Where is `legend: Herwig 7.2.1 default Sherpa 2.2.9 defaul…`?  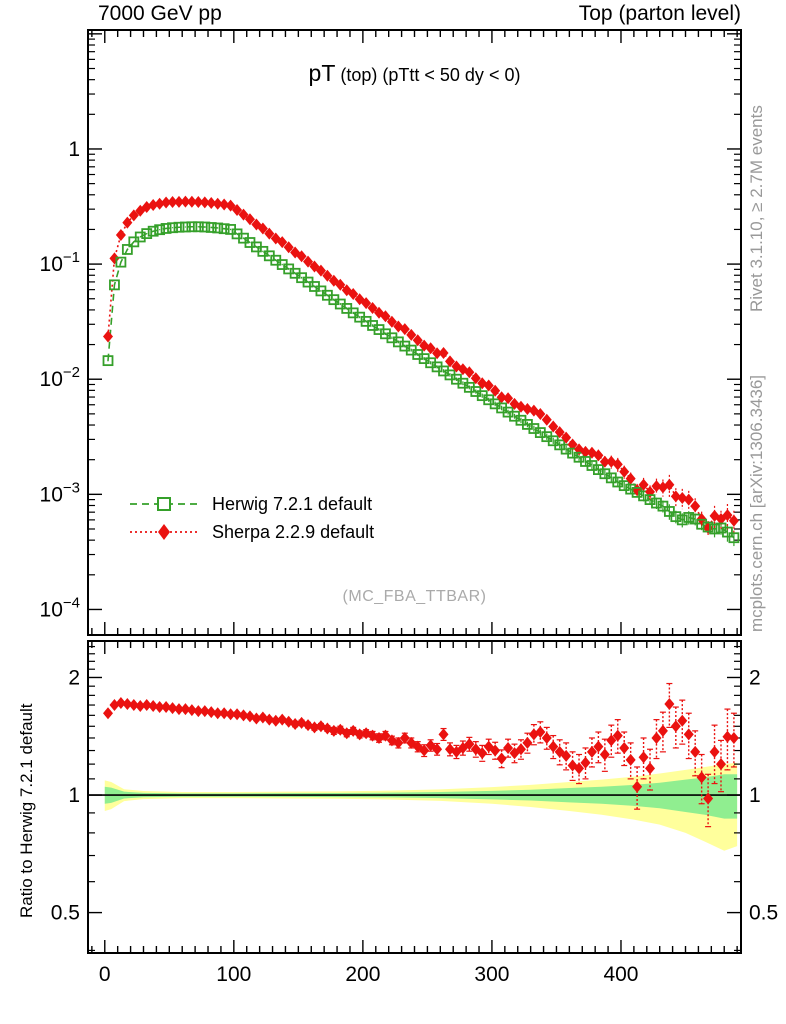
legend: Herwig 7.2.1 default Sherpa 2.2.9 defaul… is located at coordinates (251, 518).